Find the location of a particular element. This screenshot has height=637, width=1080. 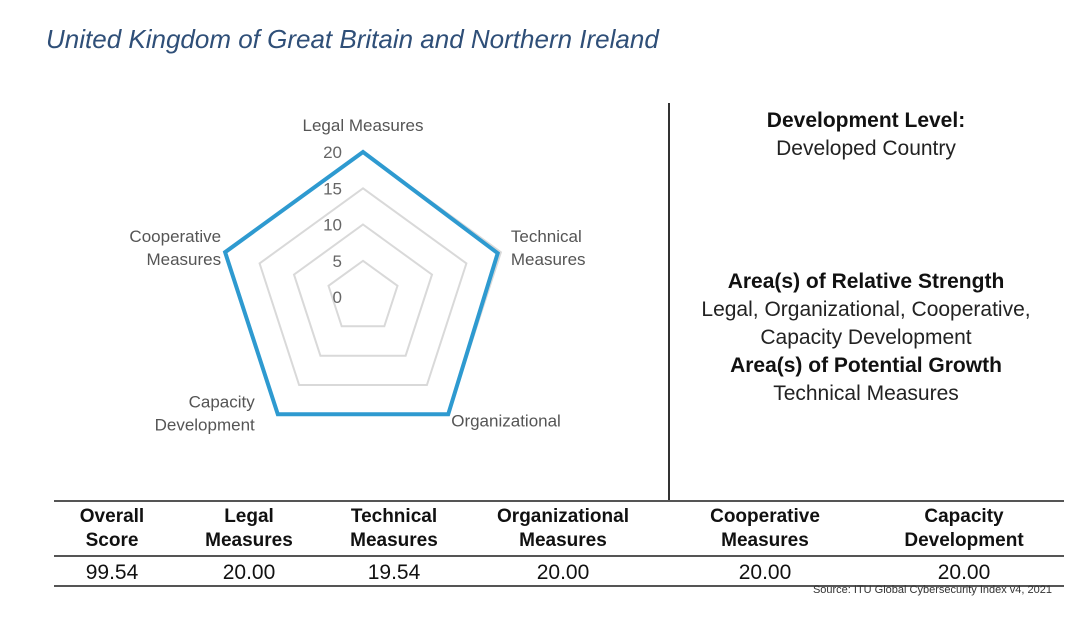

development-level-block: Development Level: Developed Country is located at coordinates (866, 135).